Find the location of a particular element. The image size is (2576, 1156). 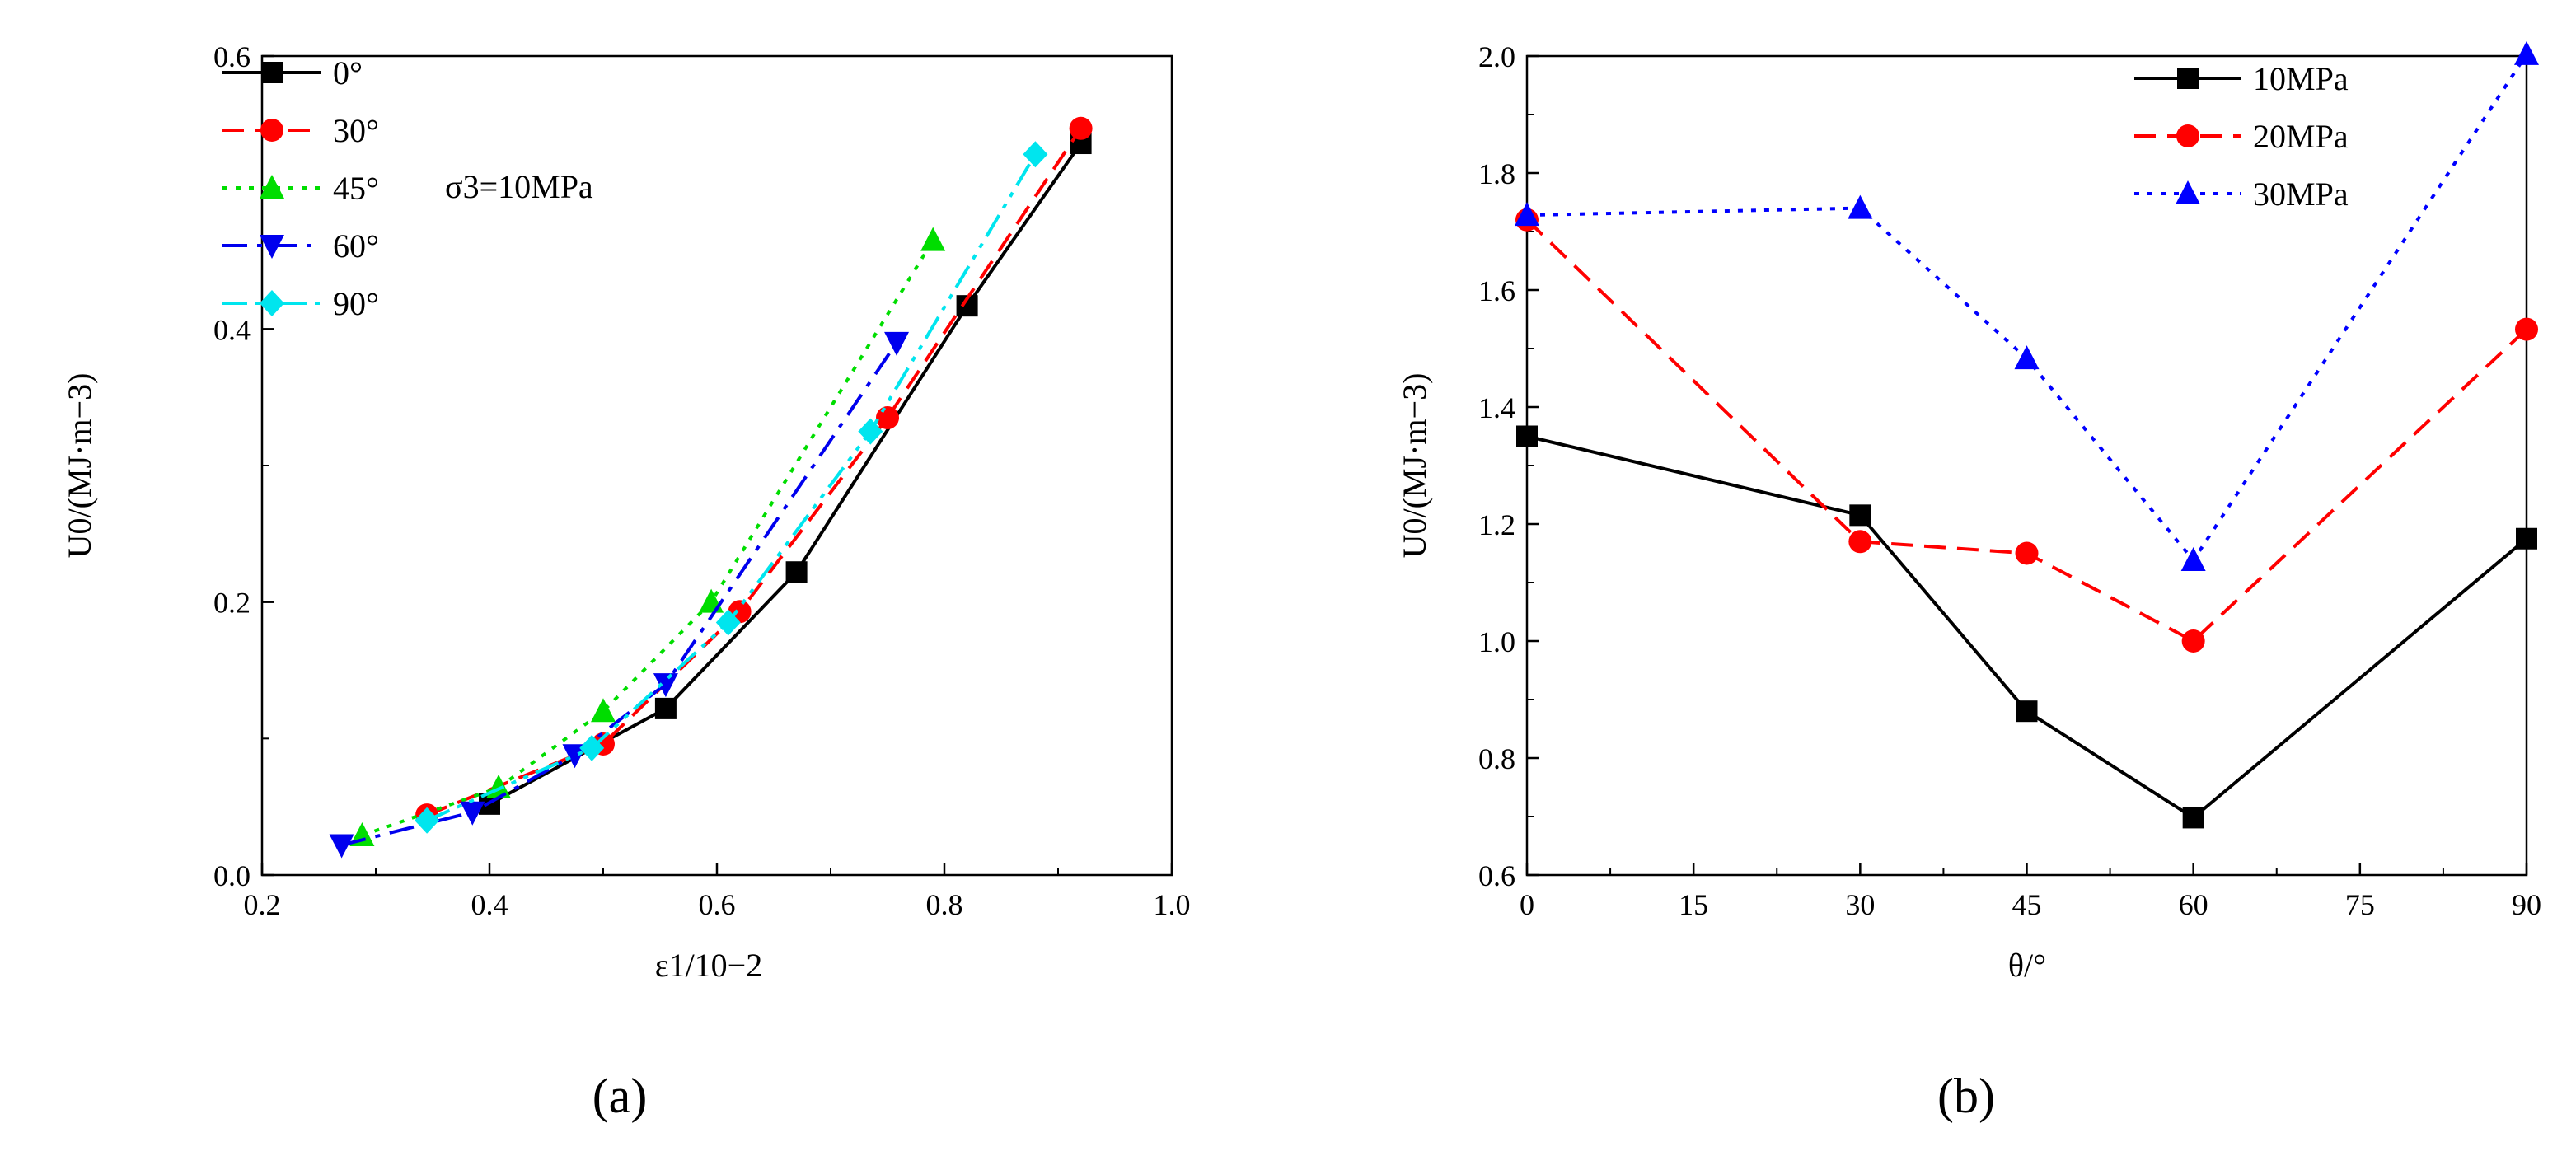

chart-a-ytick-label: 0.2 is located at coordinates (232, 603).